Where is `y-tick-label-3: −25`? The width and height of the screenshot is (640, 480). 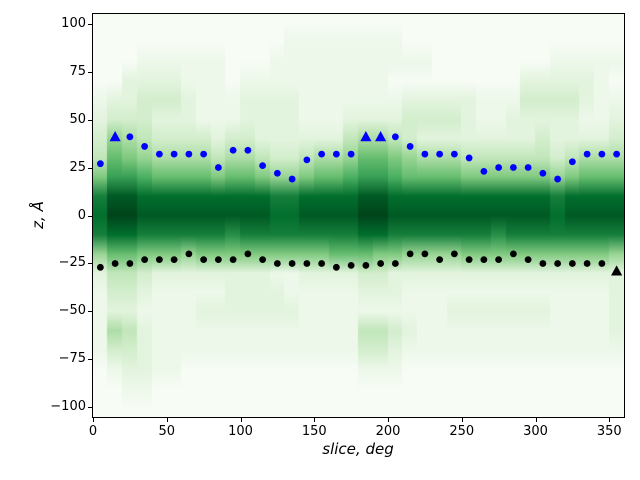 y-tick-label-3: −25 is located at coordinates (72, 263).